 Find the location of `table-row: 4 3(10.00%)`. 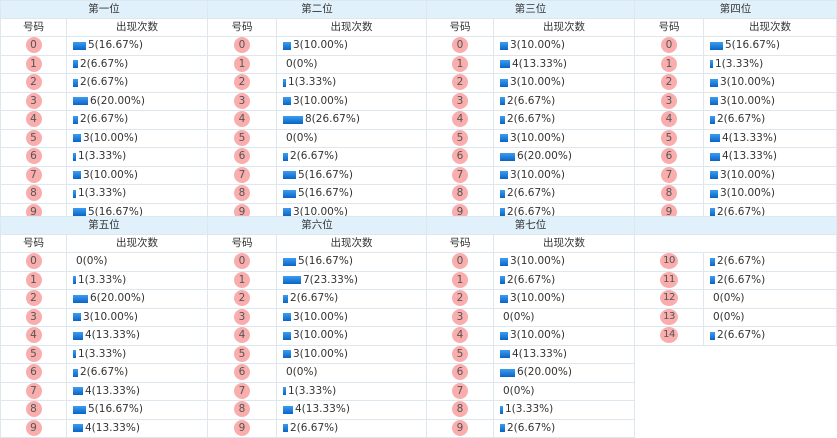

table-row: 4 3(10.00%) is located at coordinates (530, 336).